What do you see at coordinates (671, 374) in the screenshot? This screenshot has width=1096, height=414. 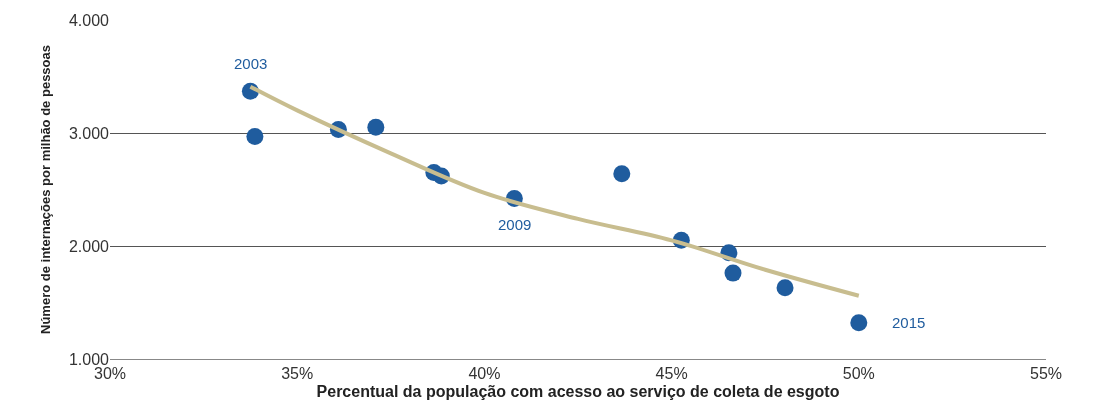 I see `x-tick-label: 45%` at bounding box center [671, 374].